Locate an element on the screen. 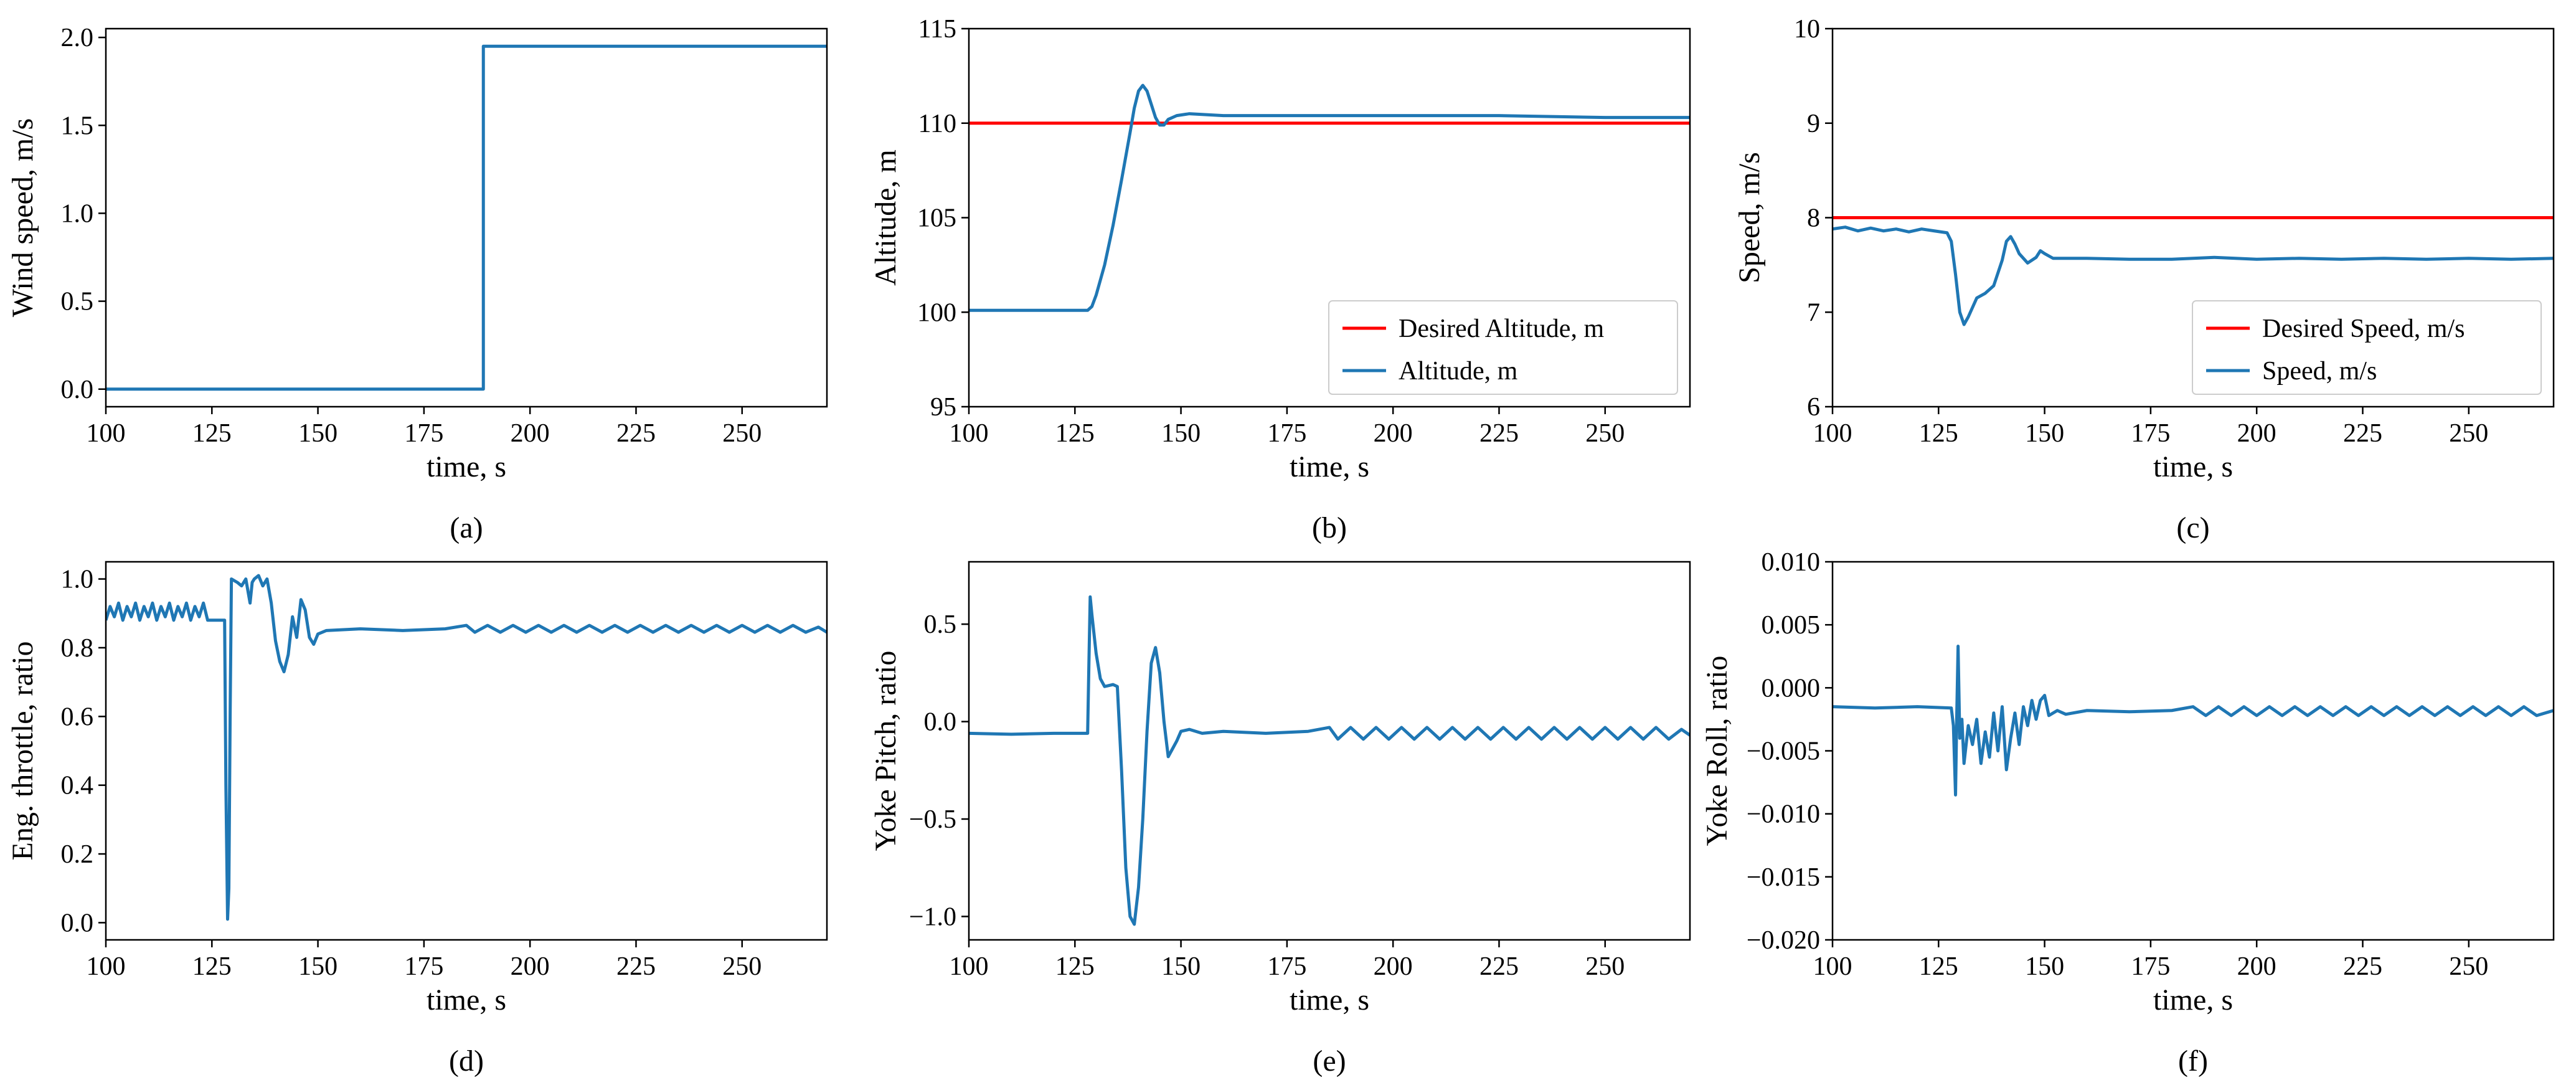 The width and height of the screenshot is (2576, 1080). x-tick-label-d-5: 225 is located at coordinates (636, 967).